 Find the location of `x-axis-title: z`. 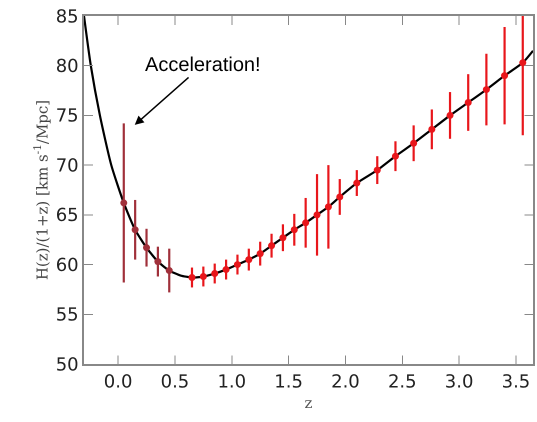

x-axis-title: z is located at coordinates (308, 403).